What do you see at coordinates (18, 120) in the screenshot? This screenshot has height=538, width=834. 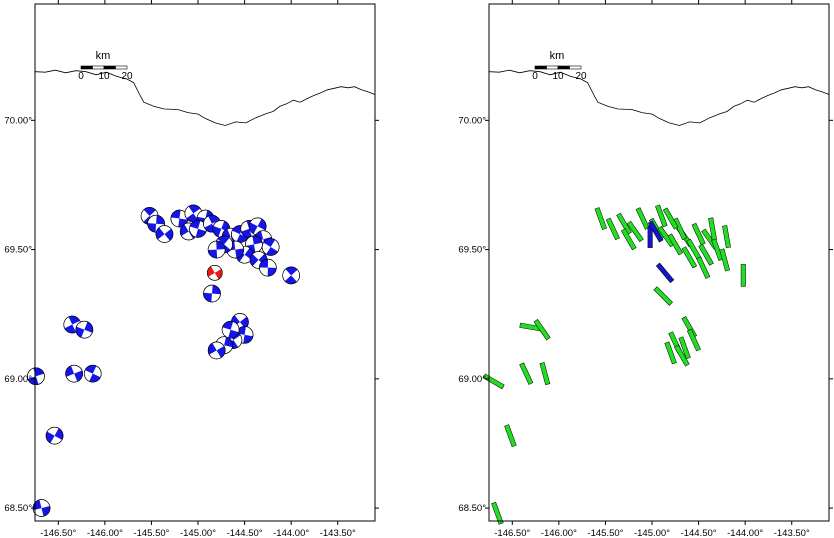 I see `y-tick-label: 70.00°` at bounding box center [18, 120].